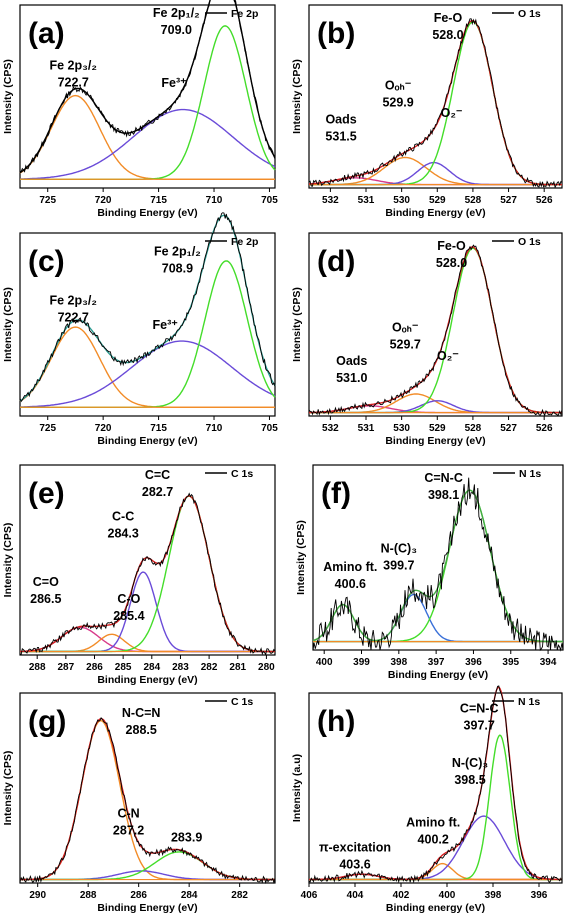 Image resolution: width=567 pixels, height=922 pixels. Describe the element at coordinates (72, 65) in the screenshot. I see `peak-label-line: Fe 2p₃/₂` at that location.